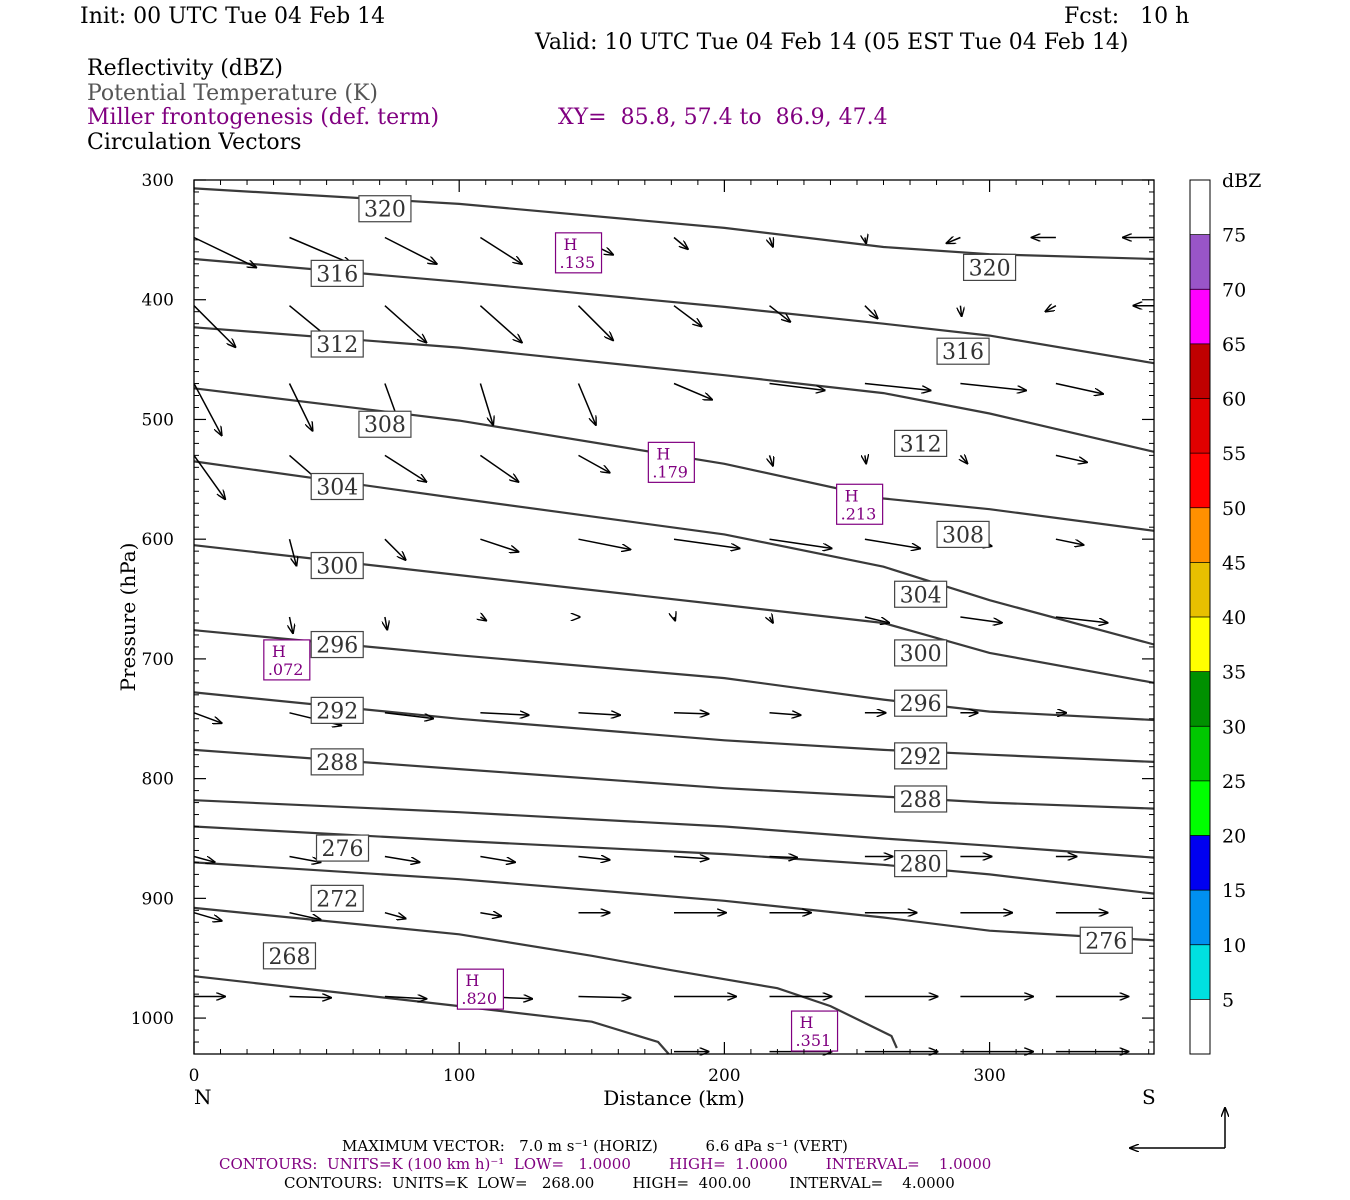 This screenshot has width=1350, height=1200. I want to click on frontogenesis-max-label: H.351, so click(814, 1031).